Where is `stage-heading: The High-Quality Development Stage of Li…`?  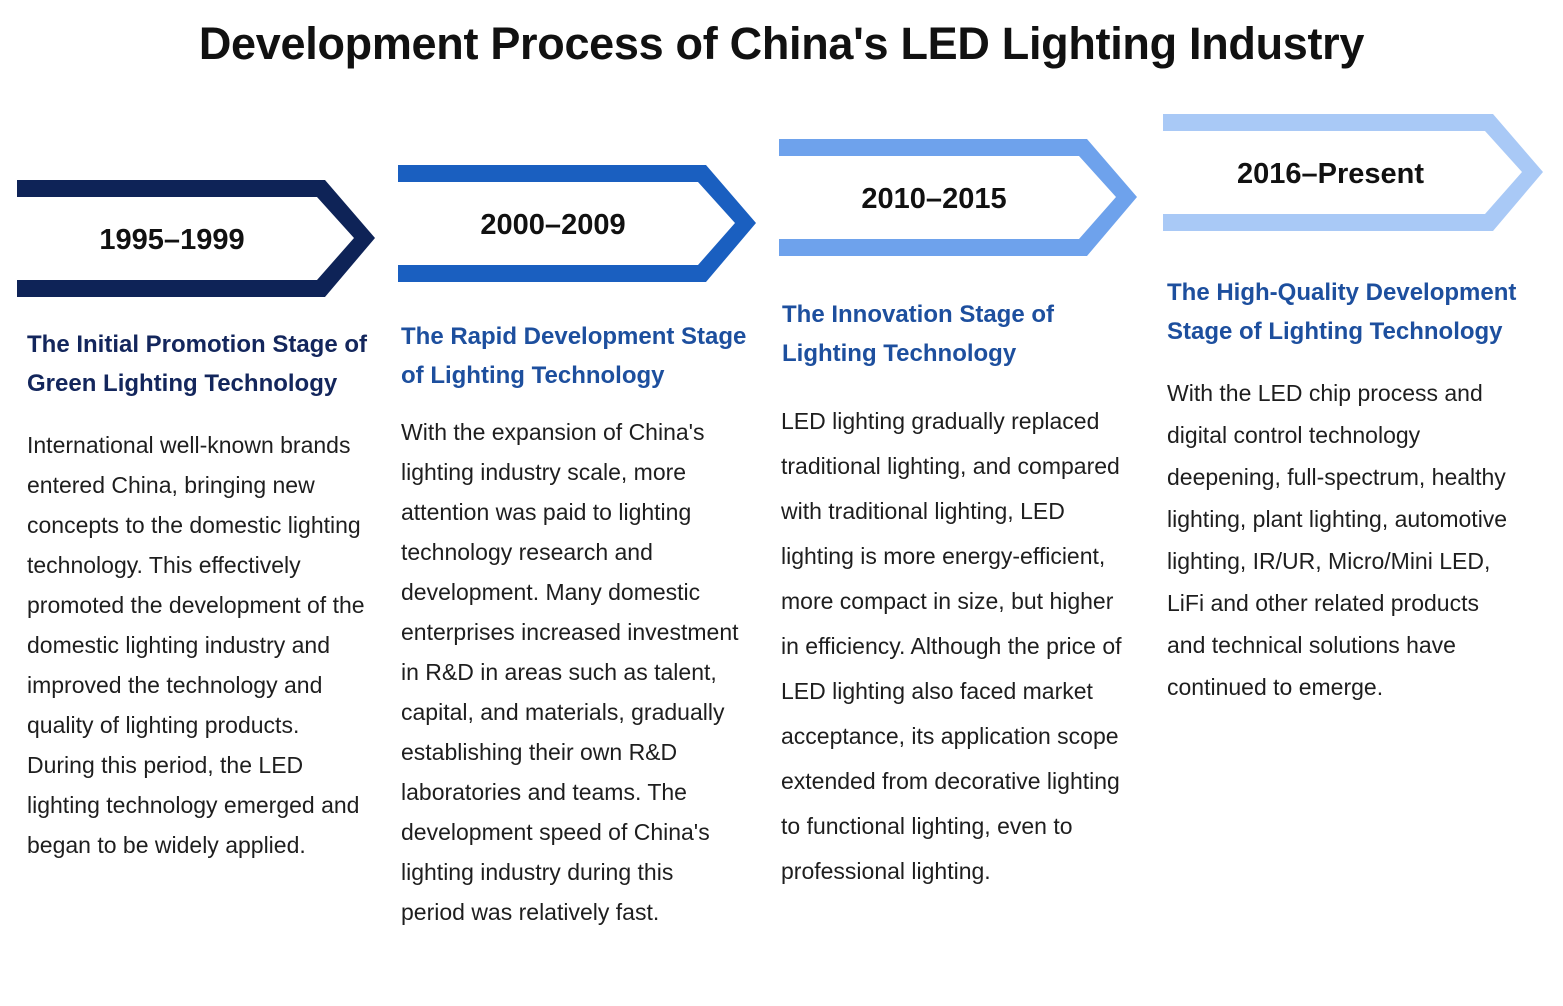
stage-heading: The High-Quality Development Stage of Li… is located at coordinates (1342, 312).